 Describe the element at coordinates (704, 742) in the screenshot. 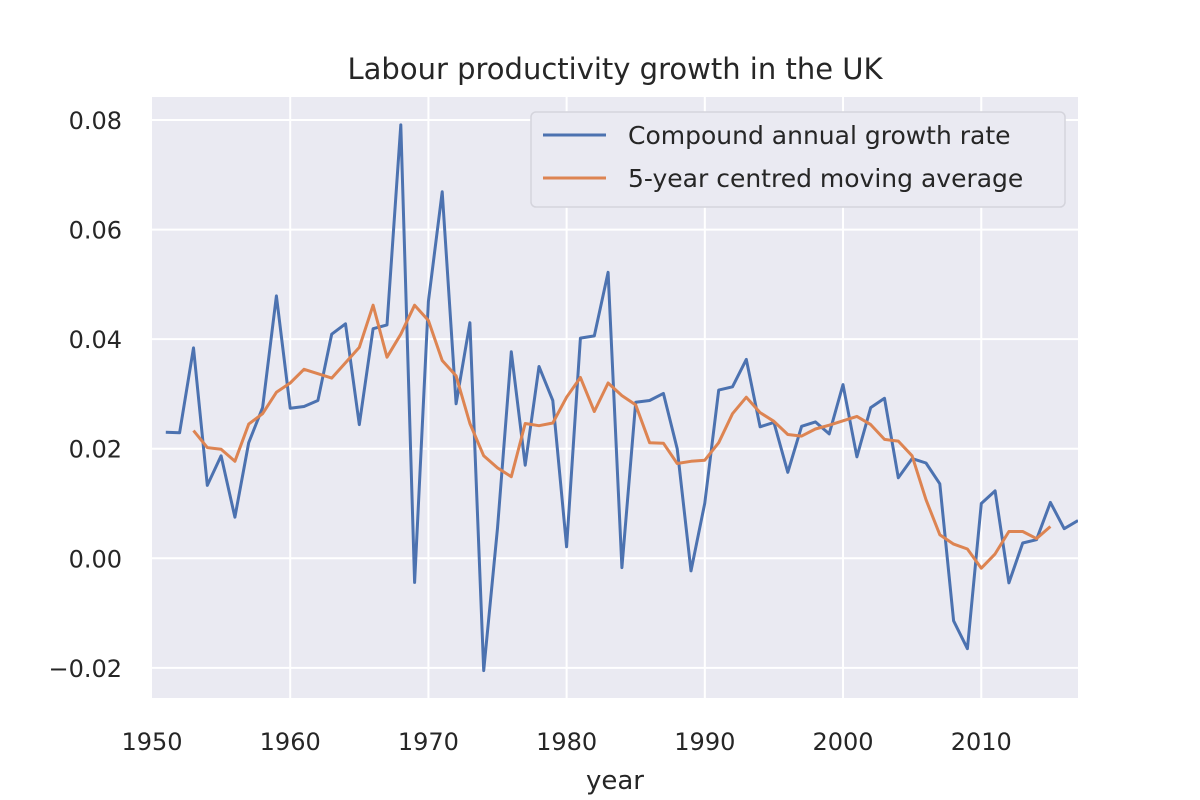

I see `x-tick-label: 1990` at that location.